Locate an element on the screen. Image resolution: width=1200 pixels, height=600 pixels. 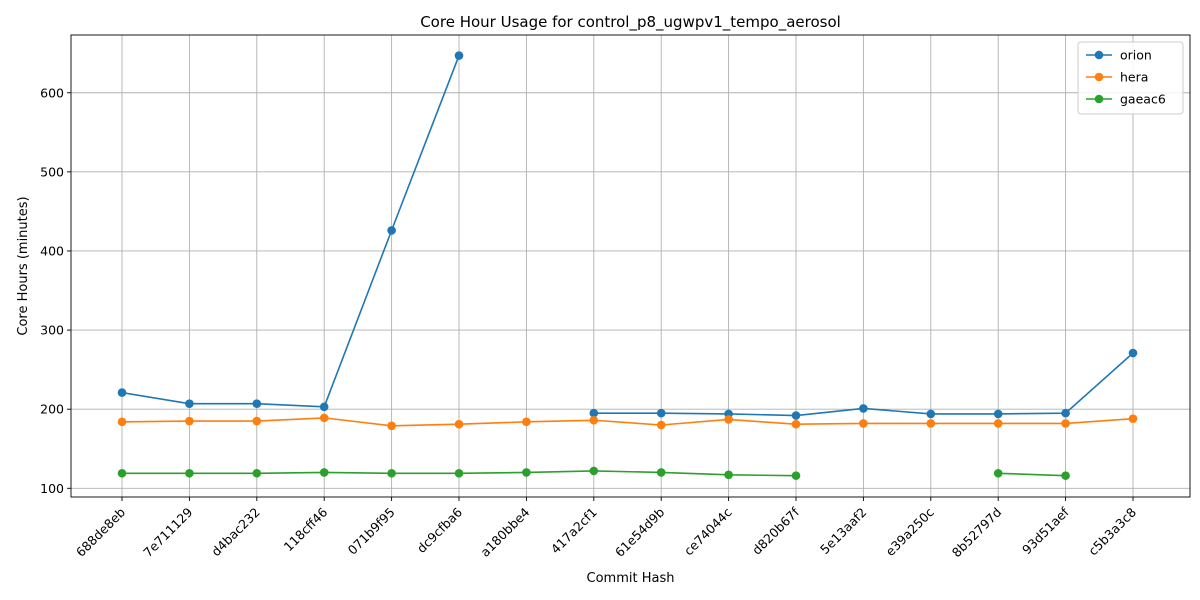
x-tick-label: 7e711129 is located at coordinates (167, 531).